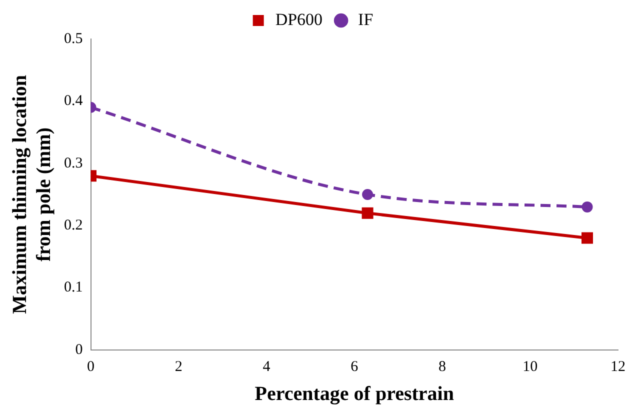 This screenshot has width=630, height=416. Describe the element at coordinates (266, 366) in the screenshot. I see `x-tick-label: 4` at that location.